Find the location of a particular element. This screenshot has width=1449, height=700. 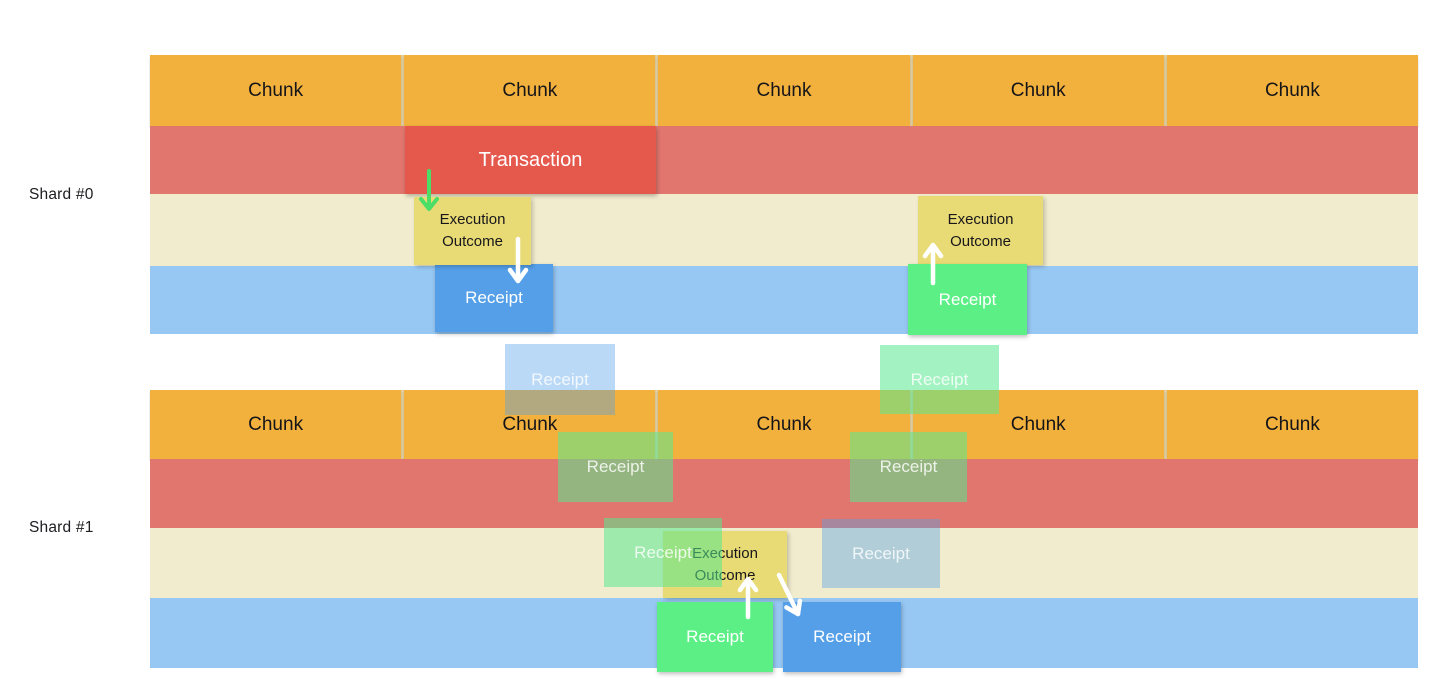

receipt-block-green-shard0: Receipt is located at coordinates (967, 299).